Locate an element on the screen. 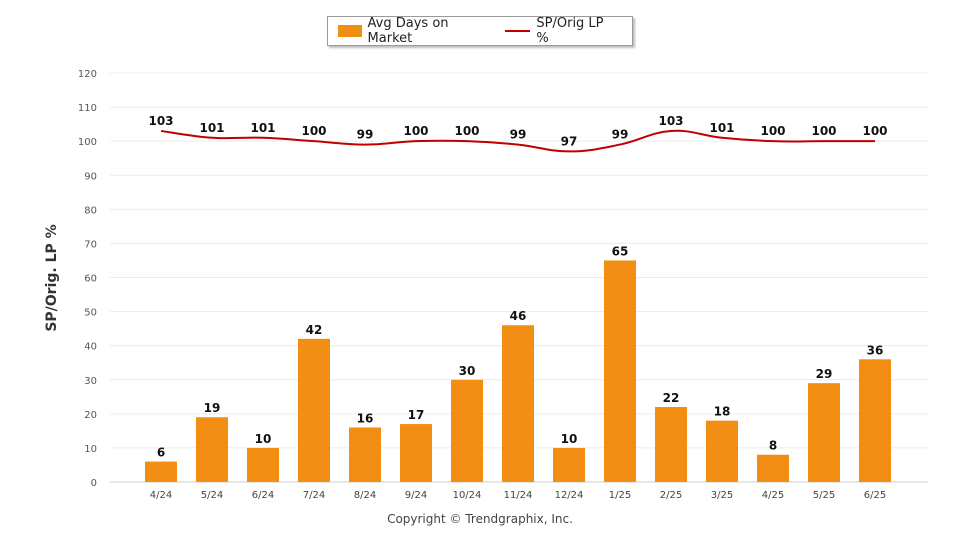 The width and height of the screenshot is (960, 550). y-tick-label: 40 is located at coordinates (90, 347).